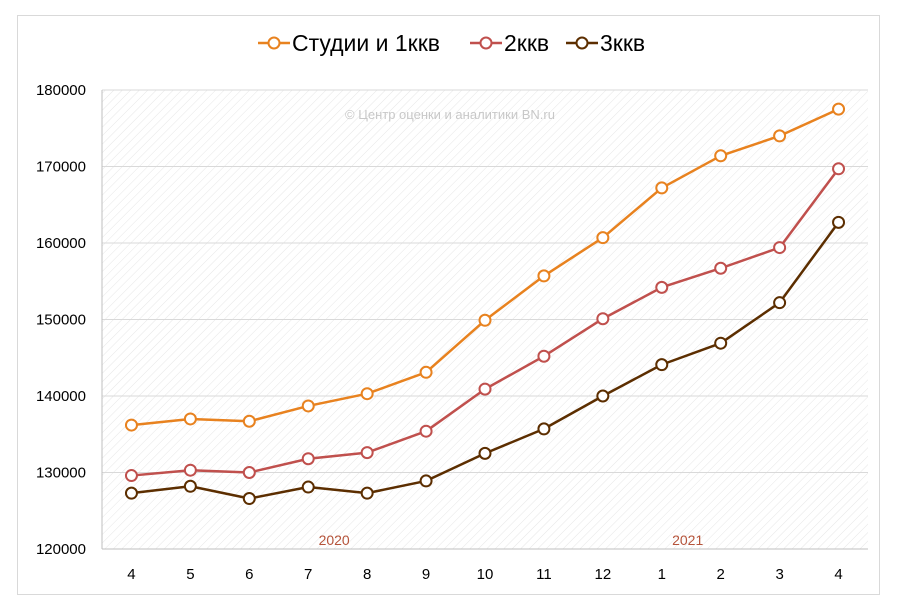 This screenshot has height=611, width=900. I want to click on y-tick-label: 180000, so click(61, 90).